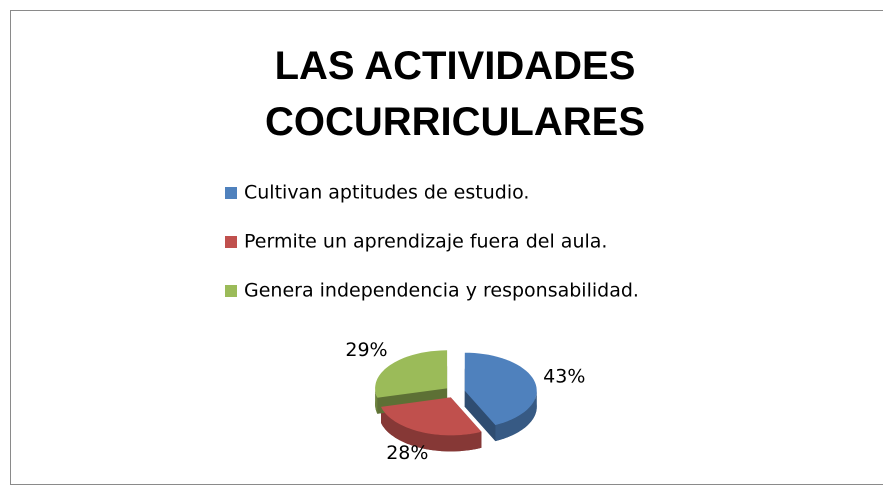 This screenshot has width=883, height=485. What do you see at coordinates (455, 94) in the screenshot?
I see `chart-title: LAS ACTIVIDADES COCURRICULARES` at bounding box center [455, 94].